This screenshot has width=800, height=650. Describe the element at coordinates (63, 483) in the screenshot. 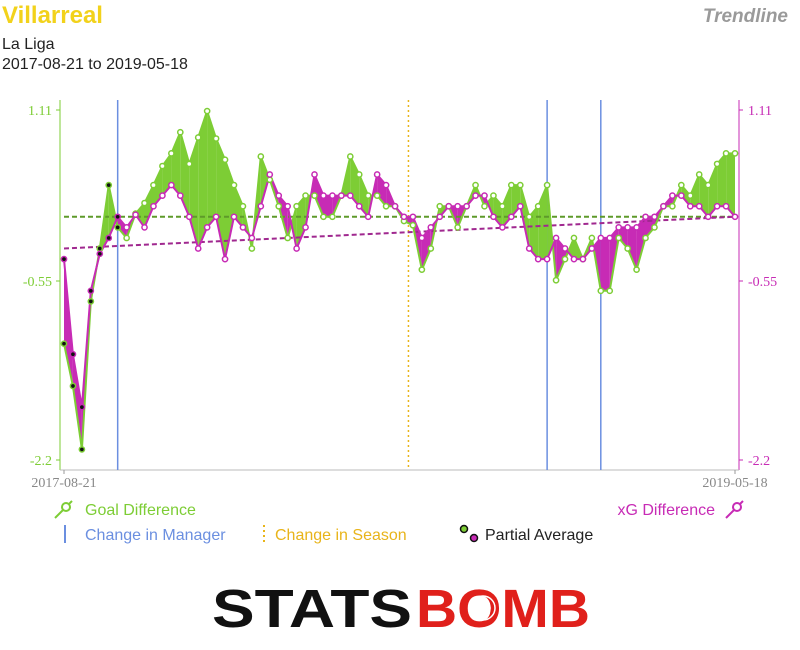

I see `x-label-start: 2017-08-21` at that location.